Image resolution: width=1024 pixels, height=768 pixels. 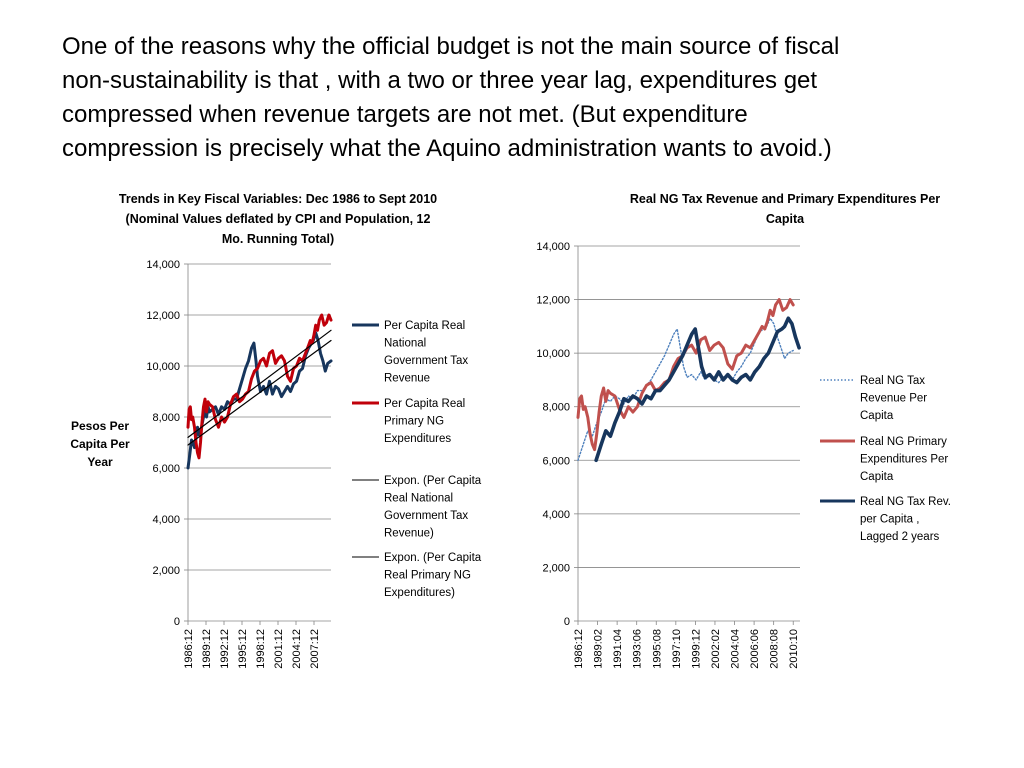 What do you see at coordinates (904, 460) in the screenshot?
I see `c2-legend-2-label: Expenditures Per` at bounding box center [904, 460].